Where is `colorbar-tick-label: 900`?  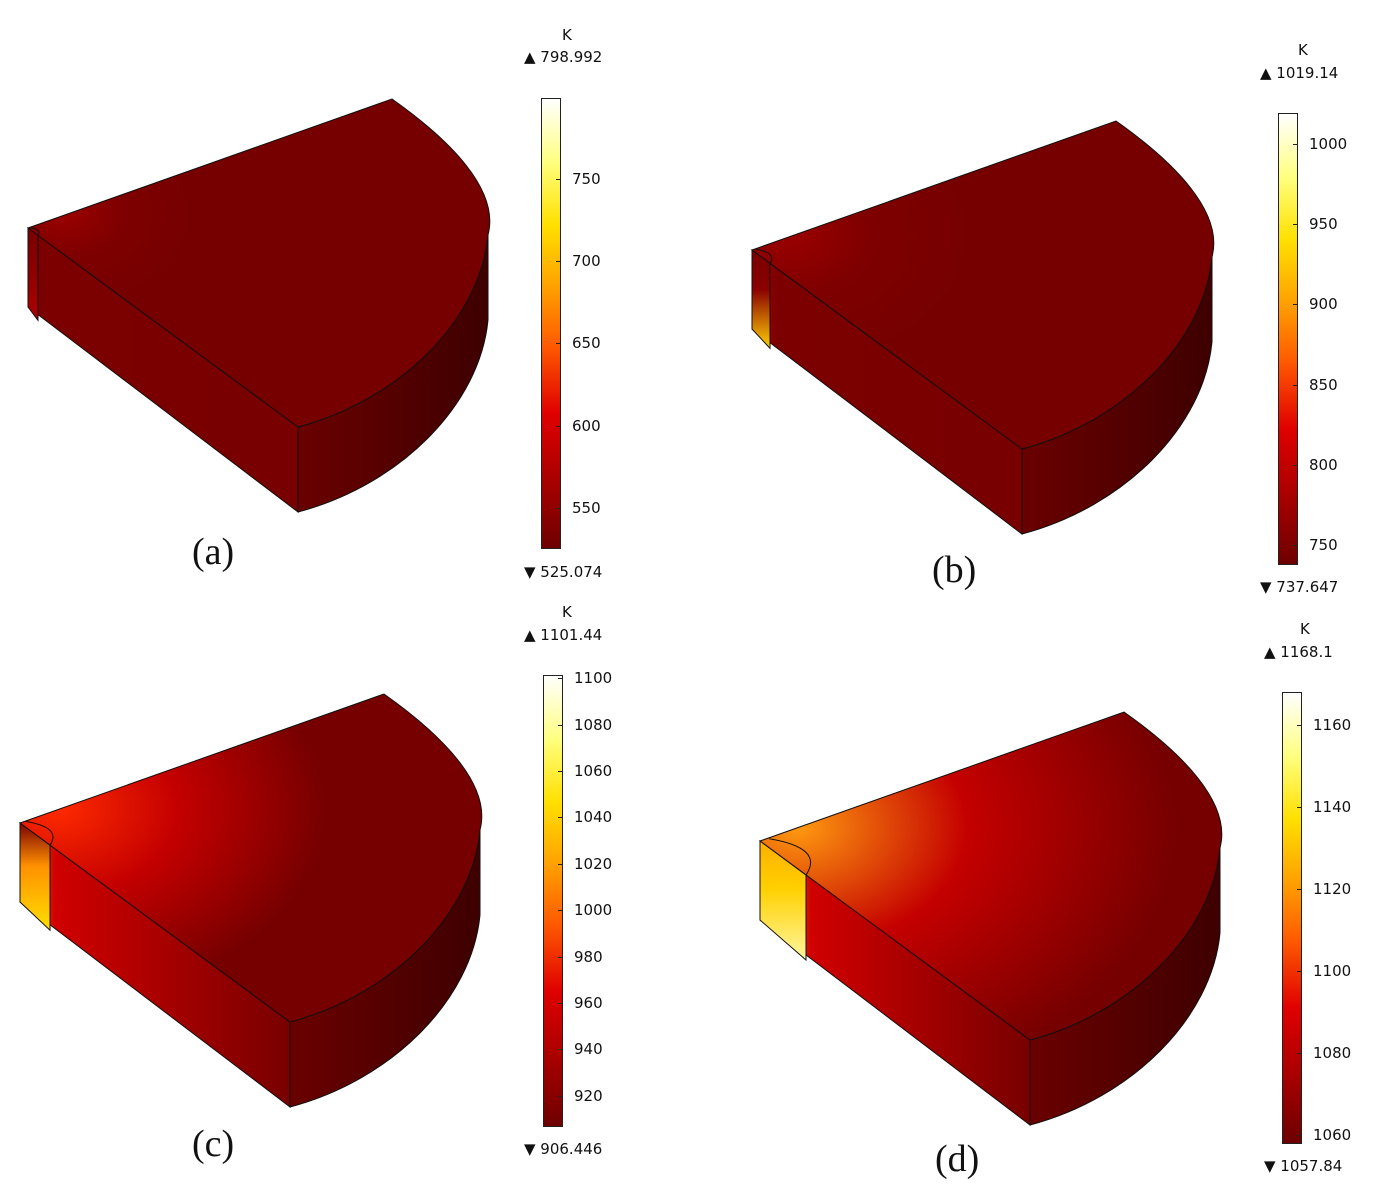
colorbar-tick-label: 900 is located at coordinates (1323, 304).